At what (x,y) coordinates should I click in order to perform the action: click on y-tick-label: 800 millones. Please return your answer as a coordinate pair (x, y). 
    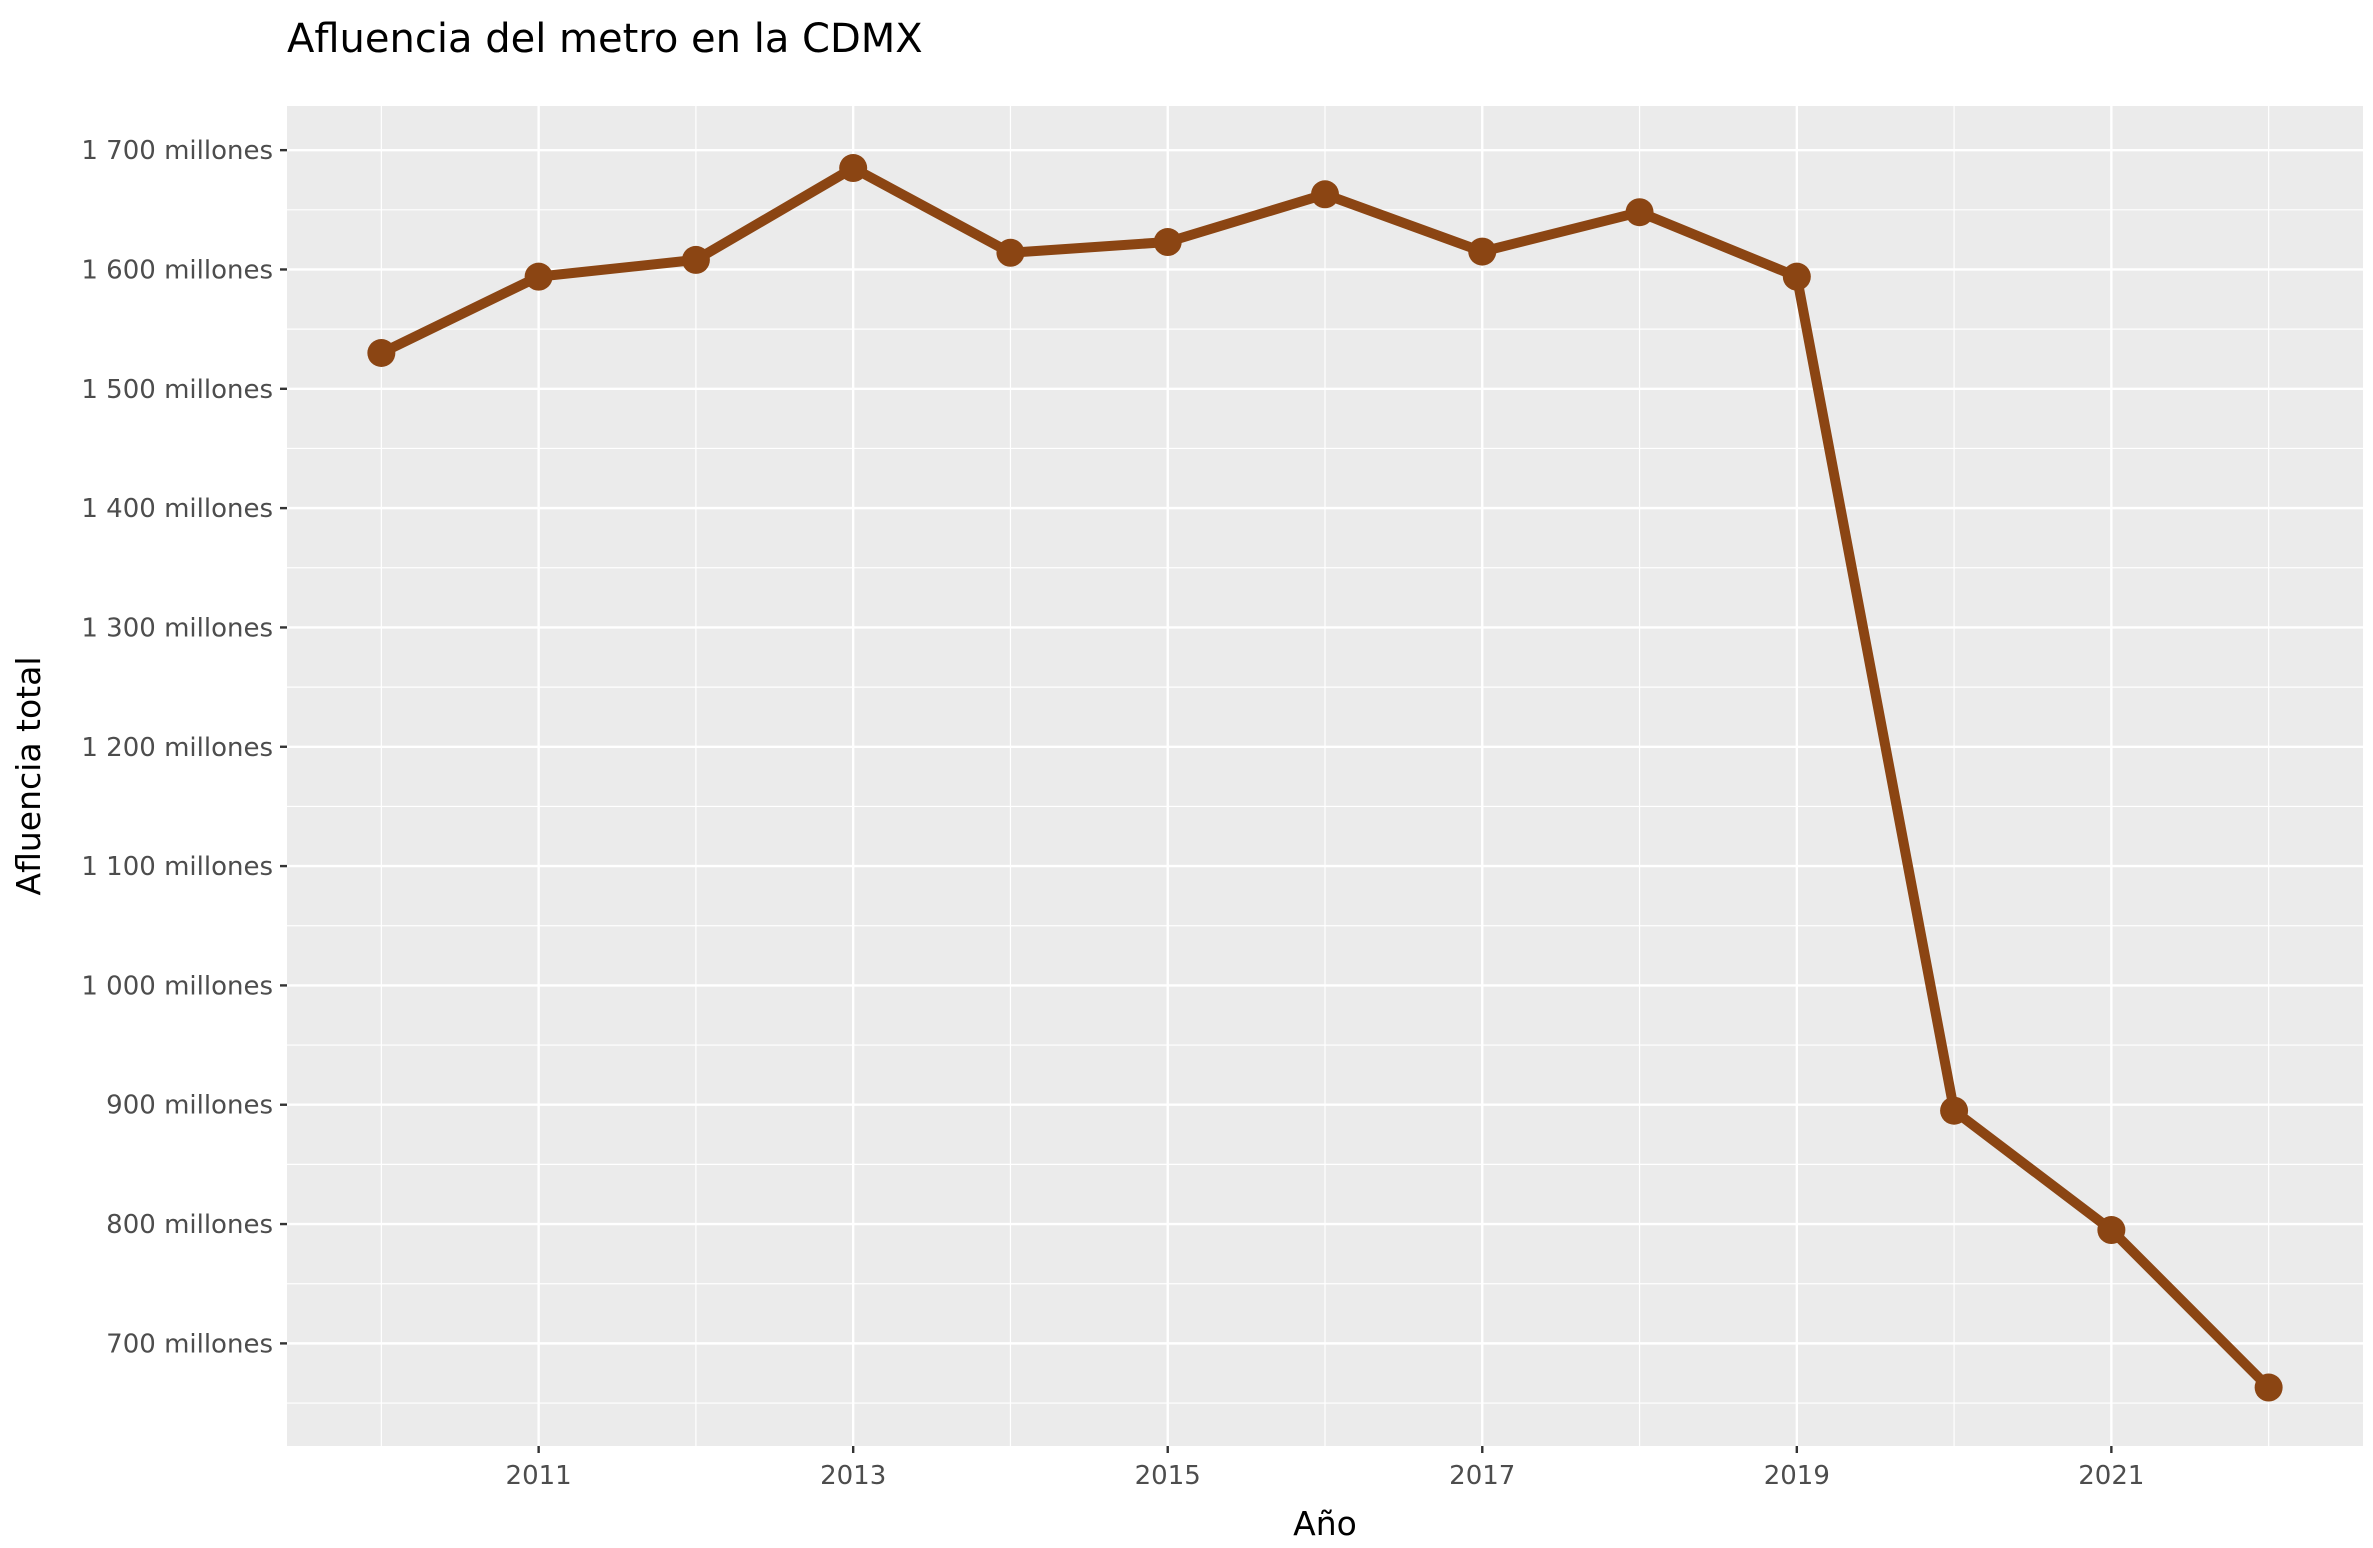
    Looking at the image, I should click on (189, 1225).